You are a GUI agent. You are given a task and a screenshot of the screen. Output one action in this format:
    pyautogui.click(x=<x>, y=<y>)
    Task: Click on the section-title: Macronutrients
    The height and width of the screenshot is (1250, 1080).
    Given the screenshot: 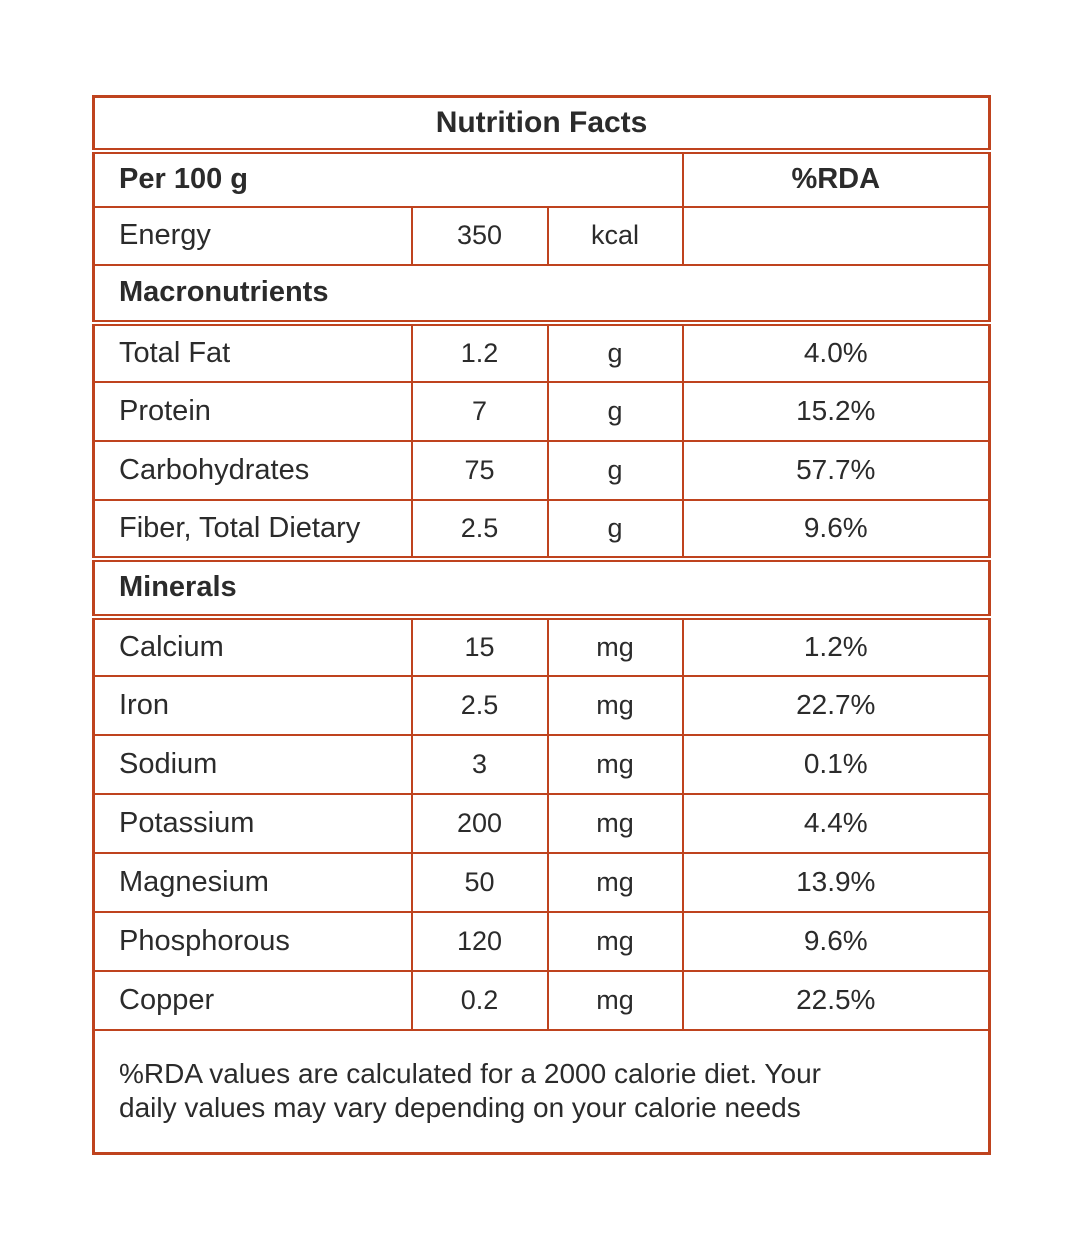 What is the action you would take?
    pyautogui.click(x=541, y=294)
    